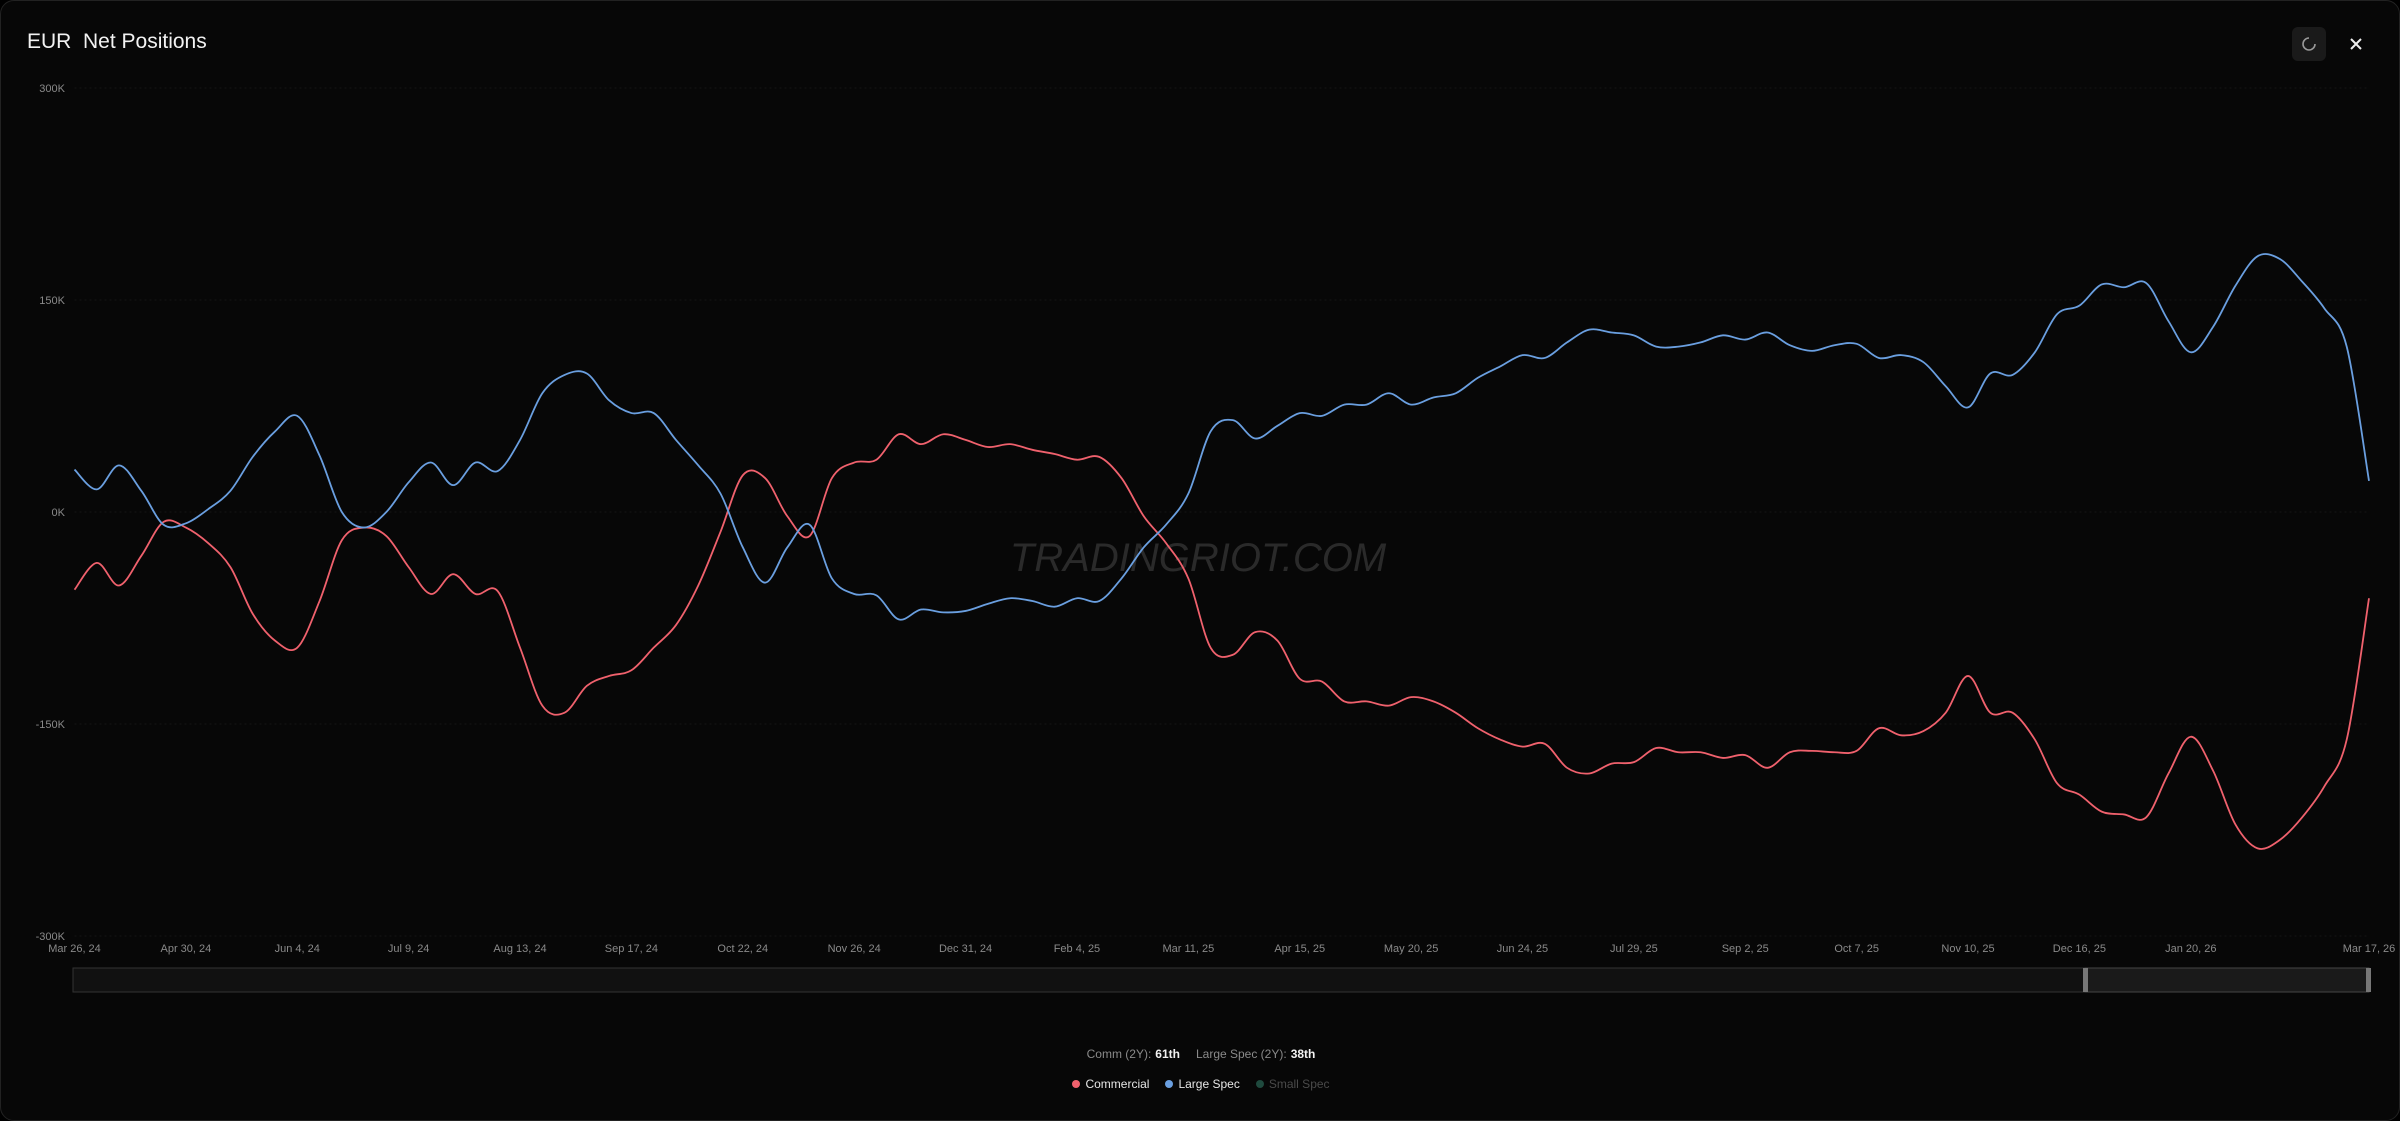 The image size is (2400, 1121). What do you see at coordinates (1411, 949) in the screenshot?
I see `x-tick-label: May 20, 25` at bounding box center [1411, 949].